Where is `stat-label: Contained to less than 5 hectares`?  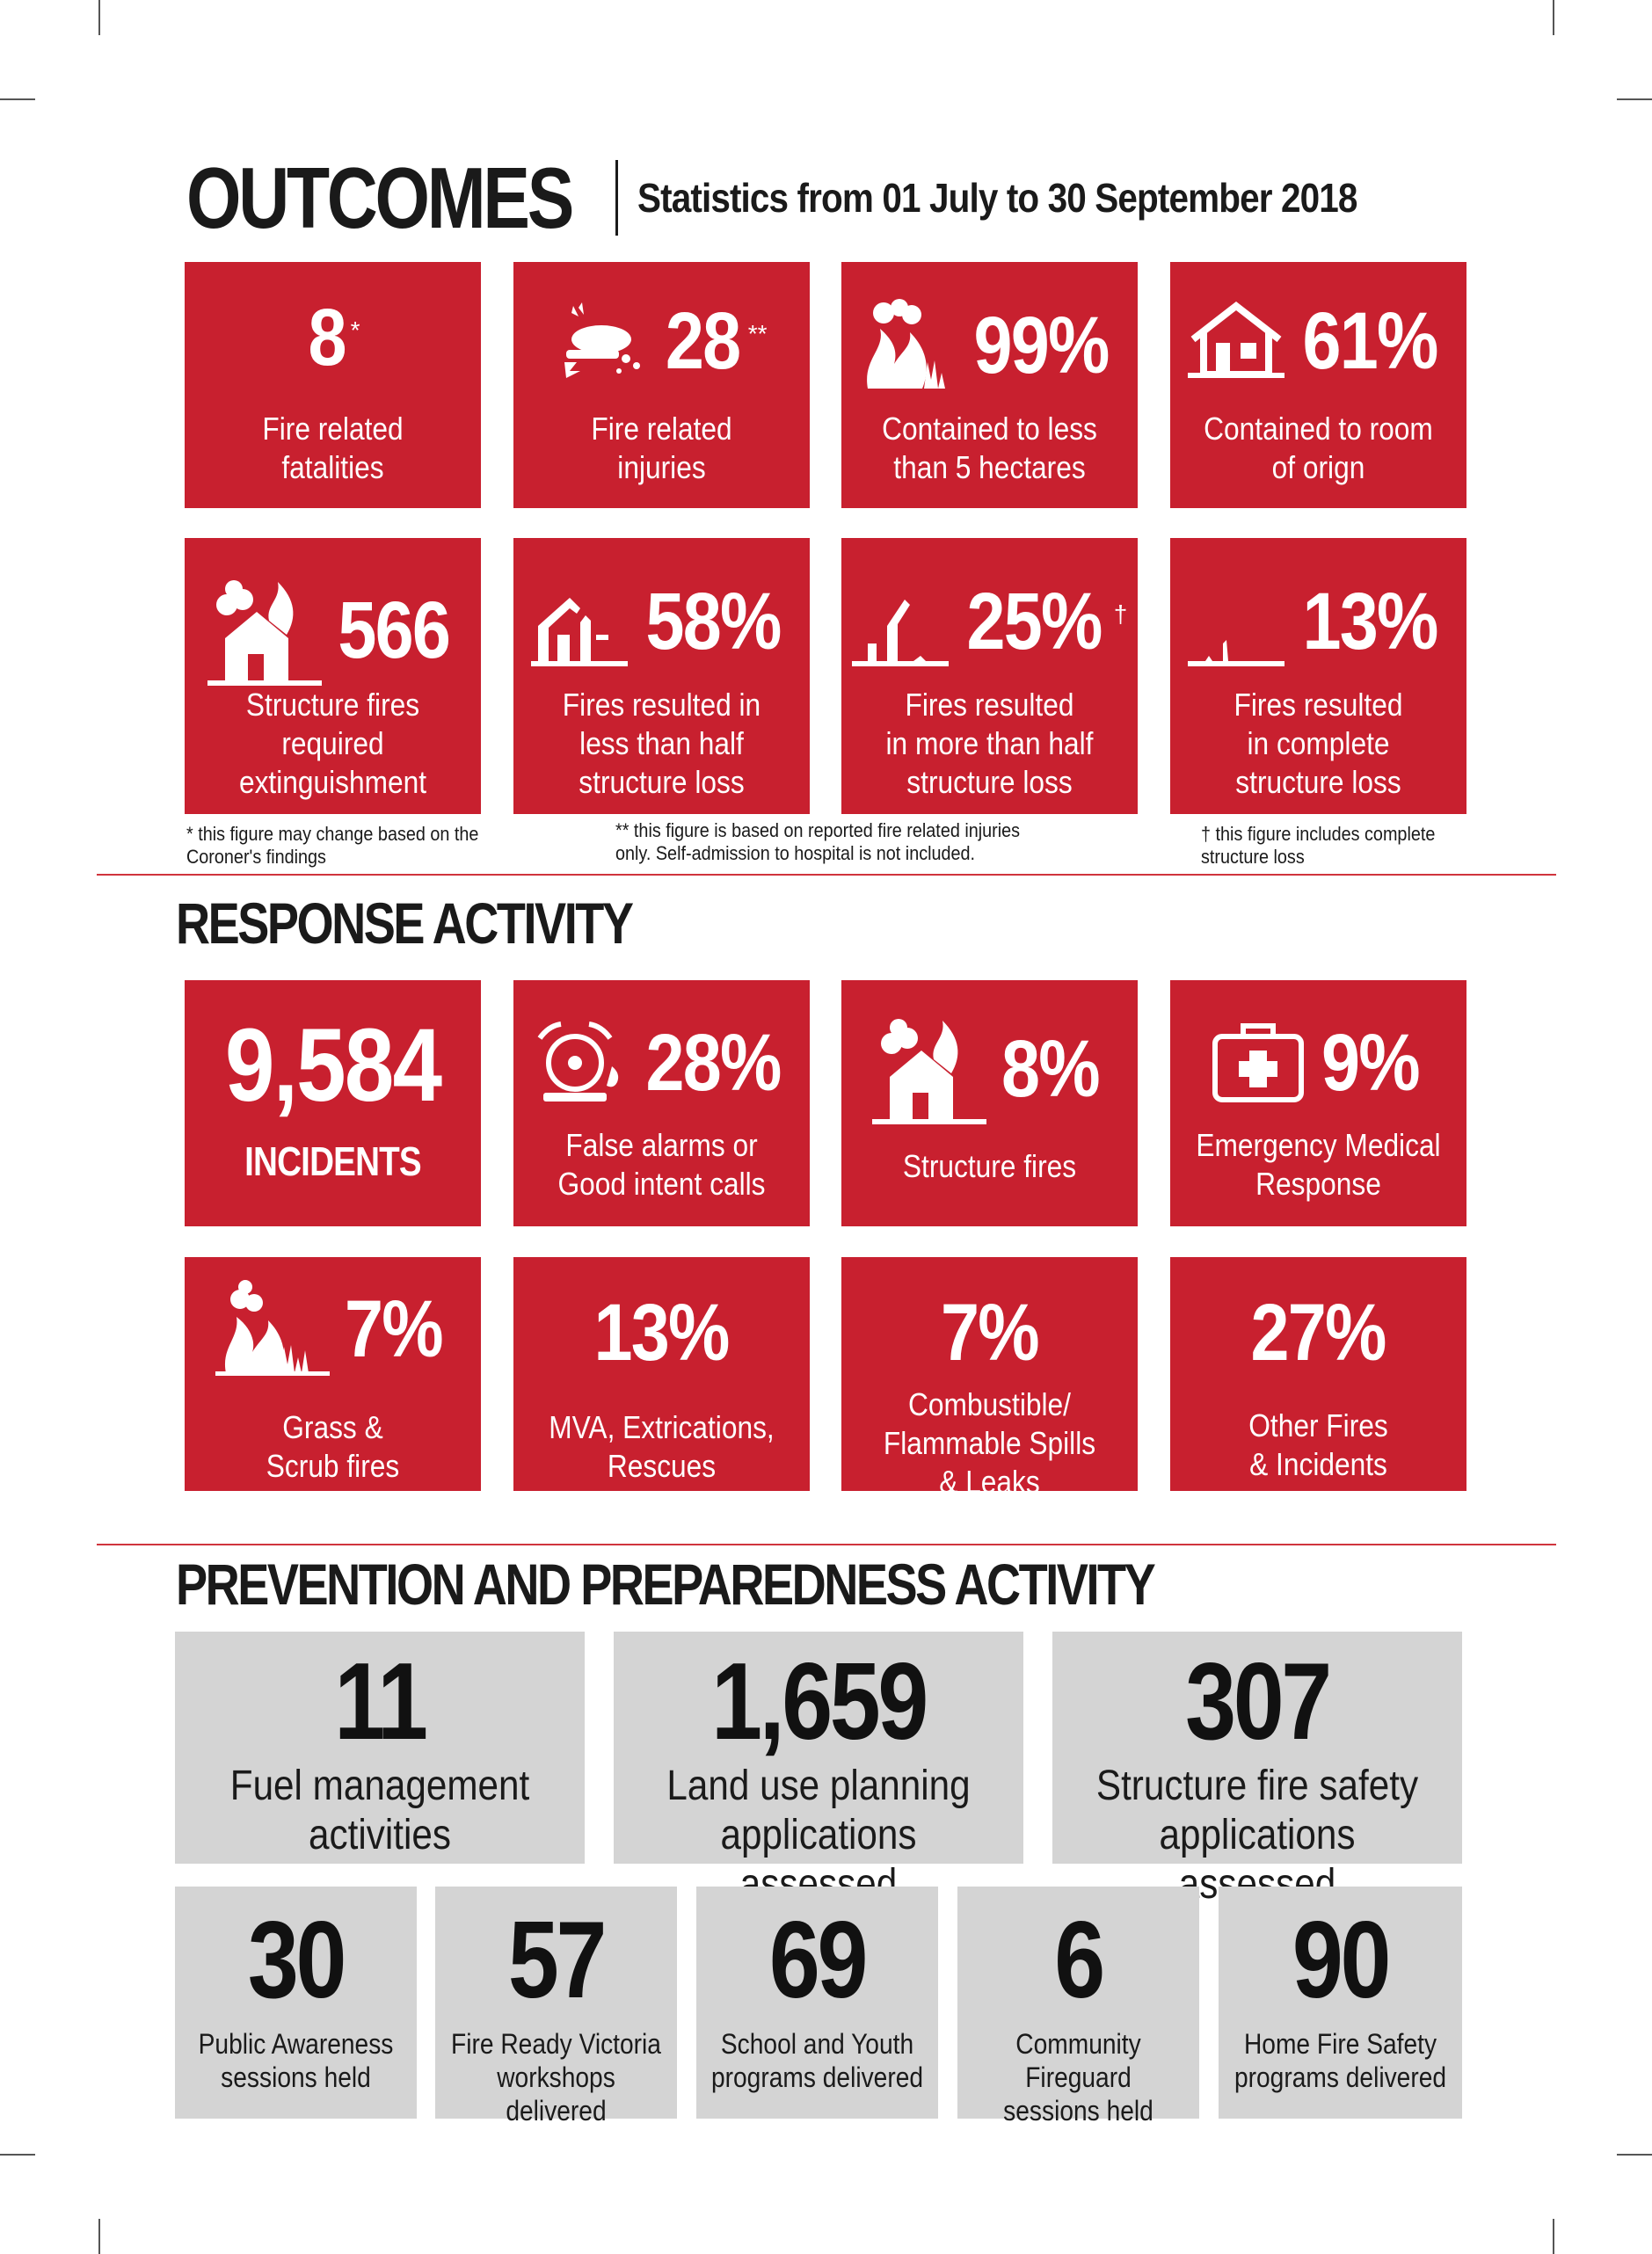
stat-label: Contained to less than 5 hectares is located at coordinates (990, 448).